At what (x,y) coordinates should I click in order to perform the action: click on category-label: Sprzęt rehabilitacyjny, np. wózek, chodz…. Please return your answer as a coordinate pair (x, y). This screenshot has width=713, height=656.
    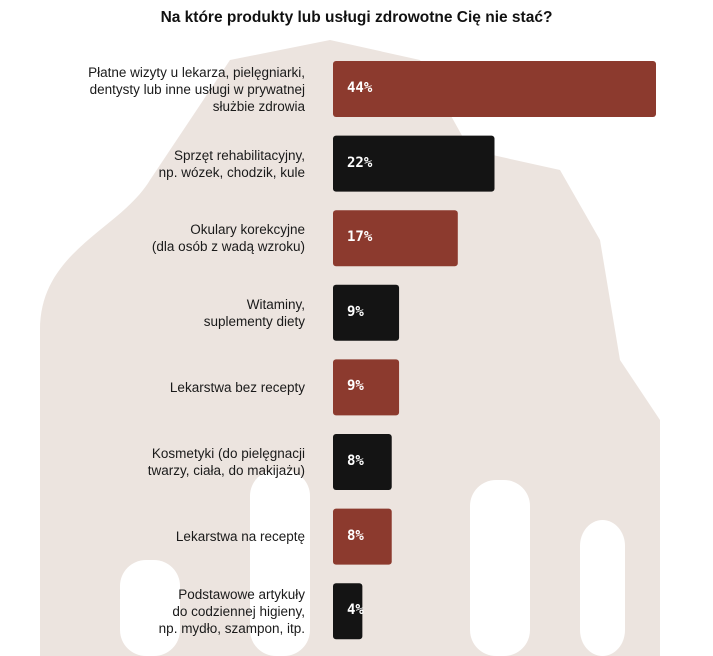
    Looking at the image, I should click on (231, 163).